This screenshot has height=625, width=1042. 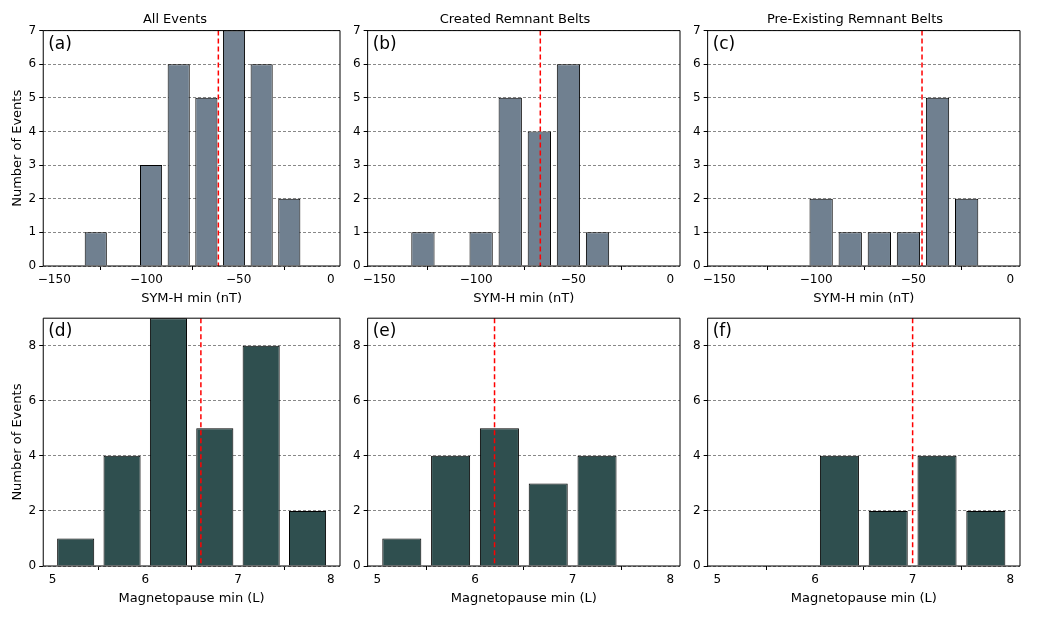 What do you see at coordinates (175, 19) in the screenshot?
I see `chart-title: All Events` at bounding box center [175, 19].